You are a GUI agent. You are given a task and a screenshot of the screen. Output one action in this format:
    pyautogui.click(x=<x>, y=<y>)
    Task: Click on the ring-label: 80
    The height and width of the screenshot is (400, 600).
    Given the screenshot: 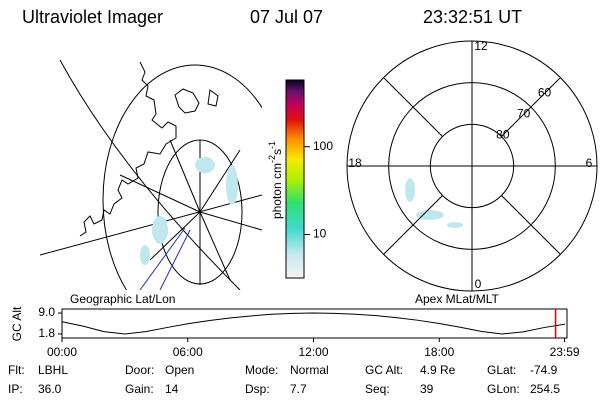 What is the action you would take?
    pyautogui.click(x=503, y=134)
    